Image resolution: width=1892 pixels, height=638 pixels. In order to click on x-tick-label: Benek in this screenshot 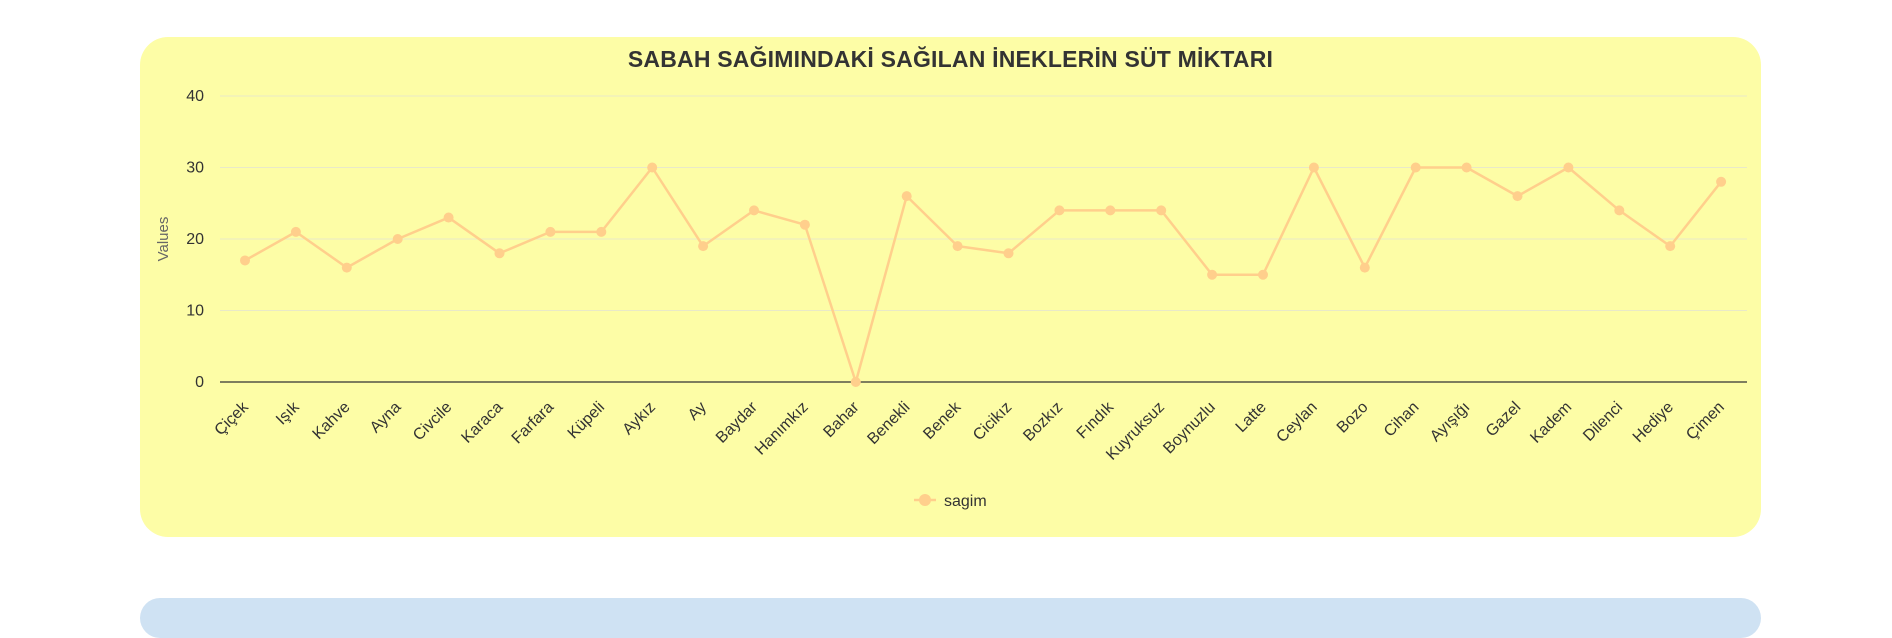, I will do `click(942, 420)`.